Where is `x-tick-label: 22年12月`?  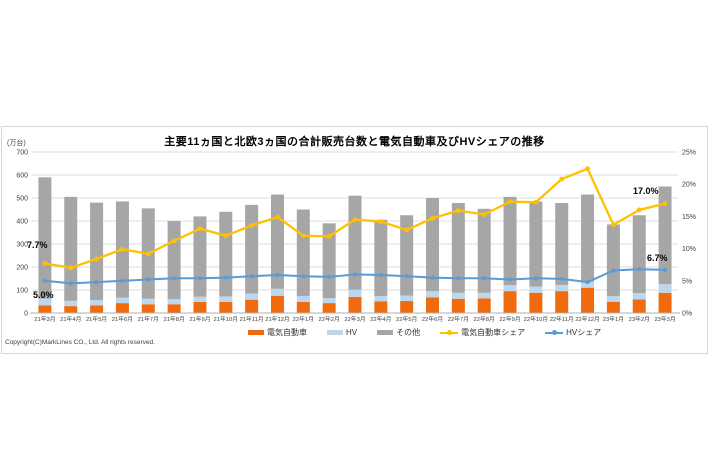 x-tick-label: 22年12月 is located at coordinates (587, 319).